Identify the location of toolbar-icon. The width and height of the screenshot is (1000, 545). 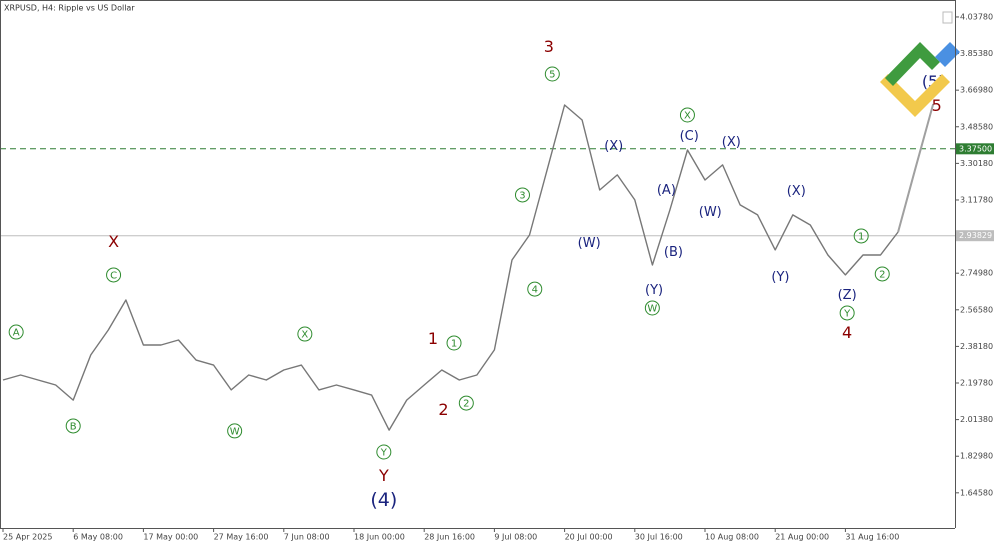
(947, 17).